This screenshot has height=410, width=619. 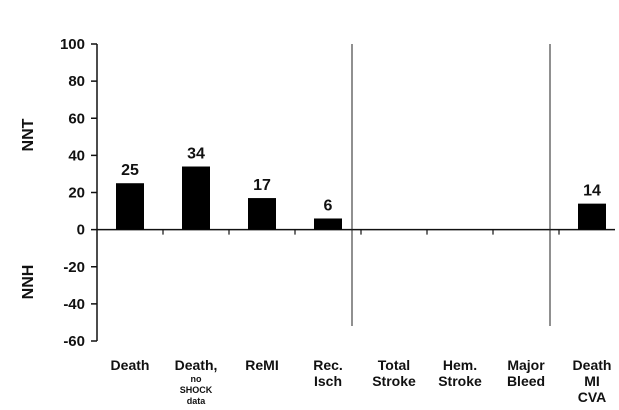 I want to click on x-category-label: Death, so click(x=130, y=365).